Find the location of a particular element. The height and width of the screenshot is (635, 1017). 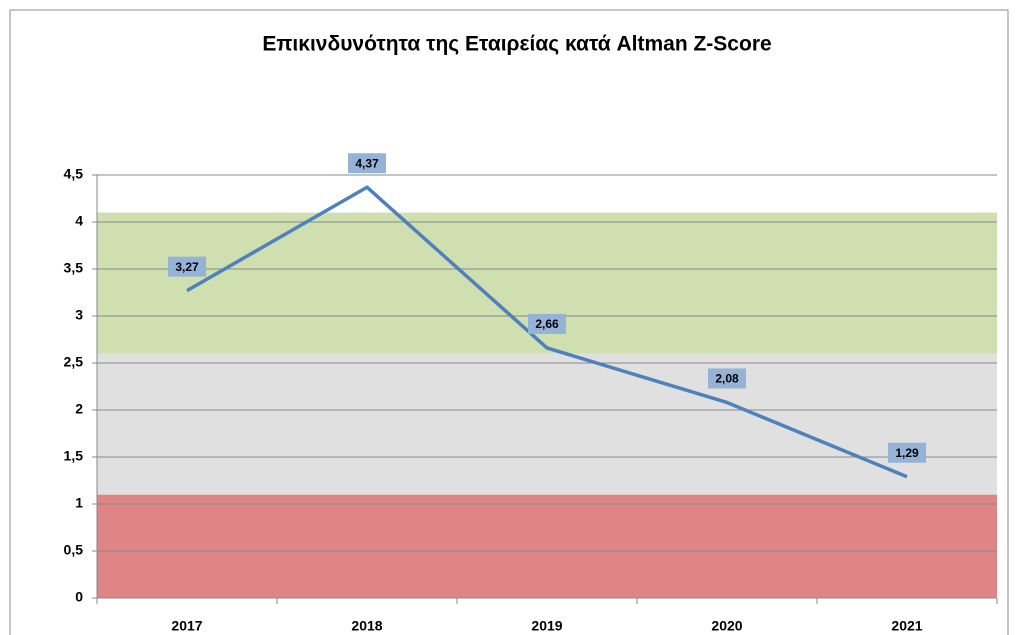

x-tick-label: 2019 is located at coordinates (546, 626).